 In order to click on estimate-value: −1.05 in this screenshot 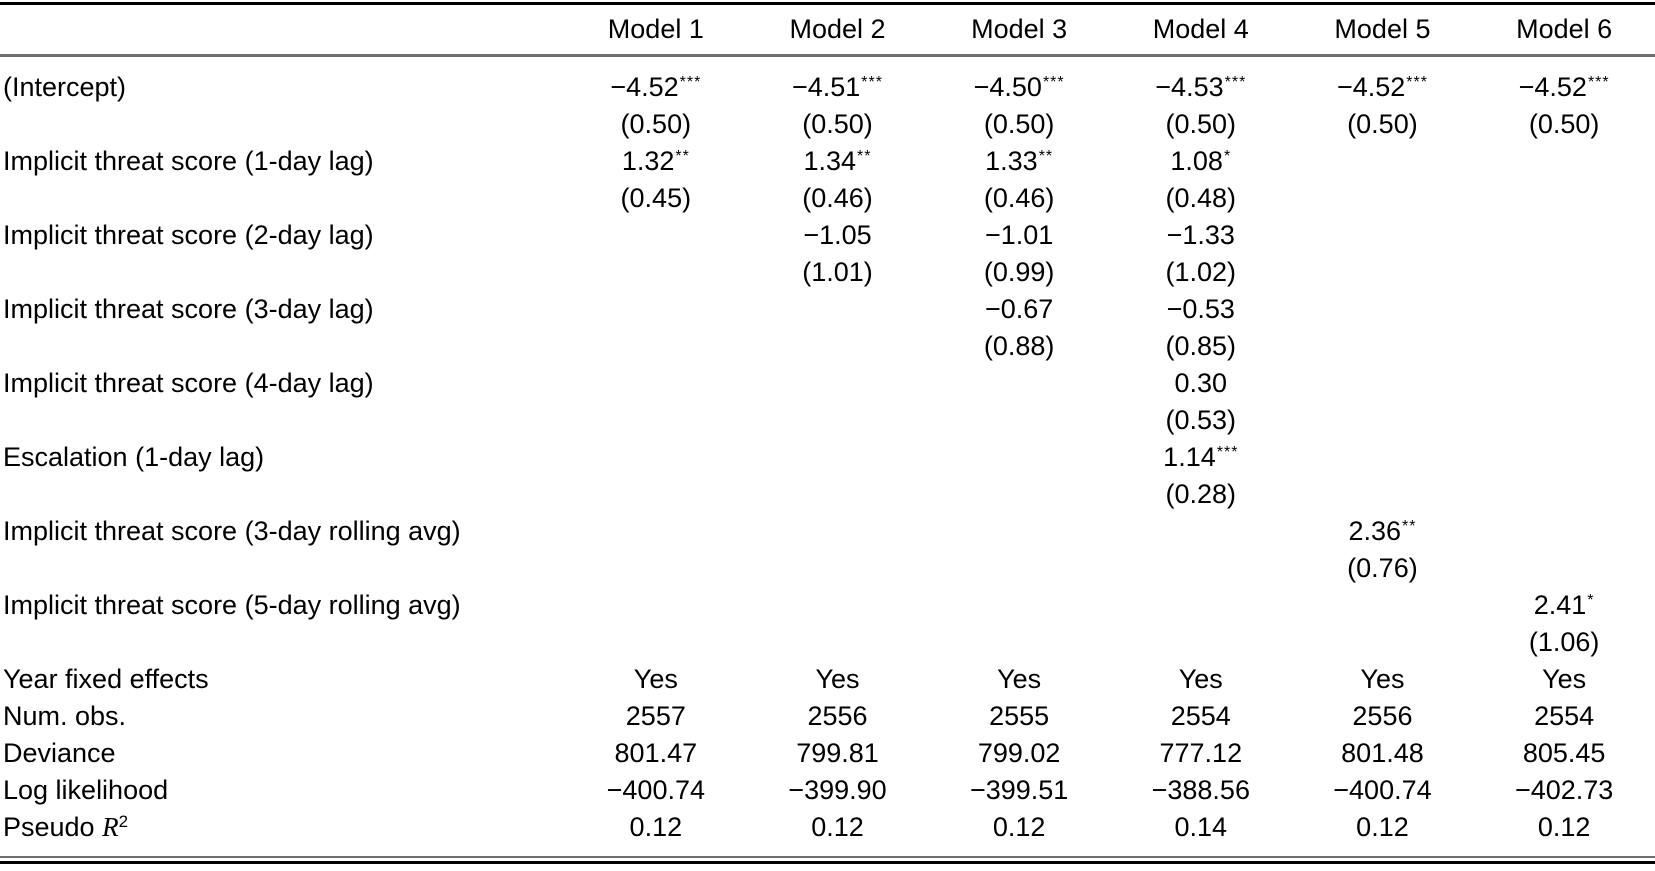, I will do `click(837, 235)`.